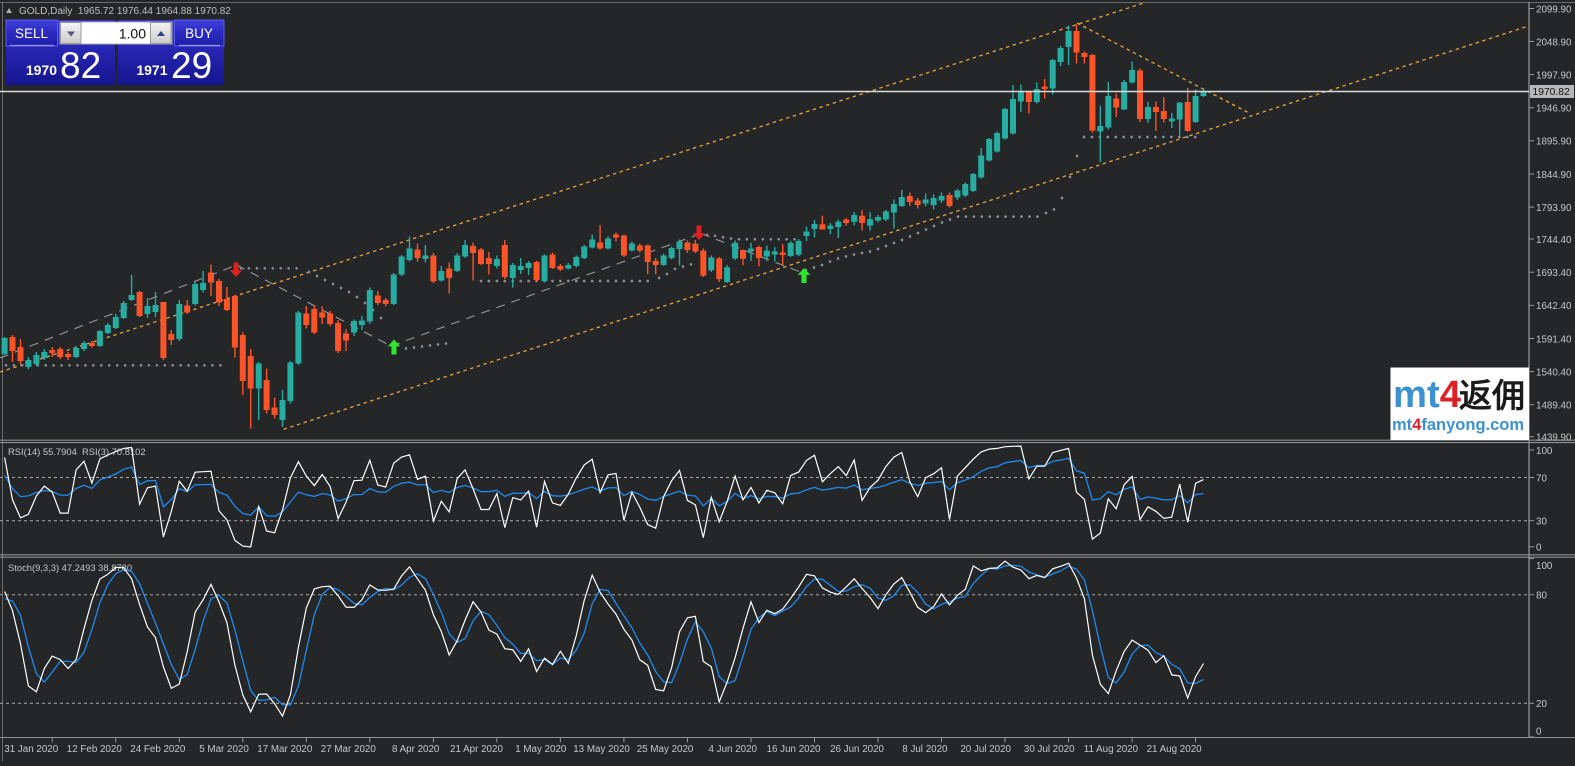 This screenshot has height=766, width=1575. What do you see at coordinates (665, 749) in the screenshot?
I see `svg-text: 25 May 2020` at bounding box center [665, 749].